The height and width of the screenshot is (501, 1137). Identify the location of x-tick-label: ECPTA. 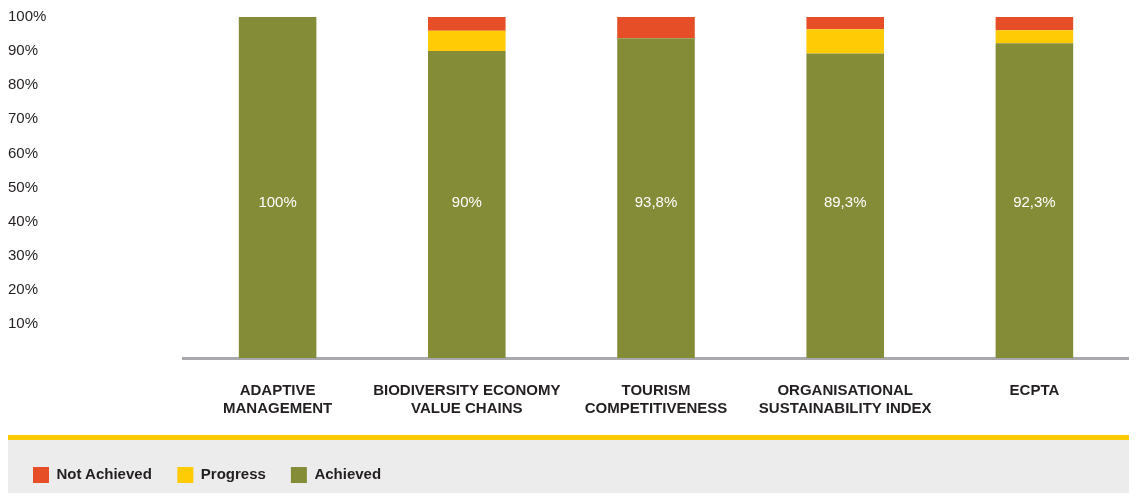
(1034, 390).